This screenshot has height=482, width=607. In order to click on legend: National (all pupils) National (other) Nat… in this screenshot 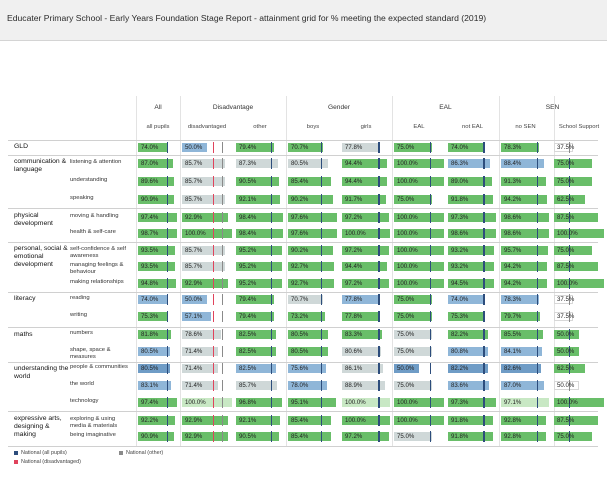, I will do `click(164, 461)`.